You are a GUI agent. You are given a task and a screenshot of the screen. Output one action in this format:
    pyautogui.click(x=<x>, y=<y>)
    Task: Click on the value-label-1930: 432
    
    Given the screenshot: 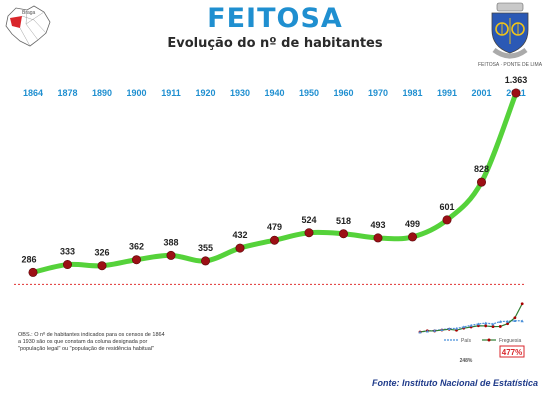 What is the action you would take?
    pyautogui.click(x=239, y=235)
    